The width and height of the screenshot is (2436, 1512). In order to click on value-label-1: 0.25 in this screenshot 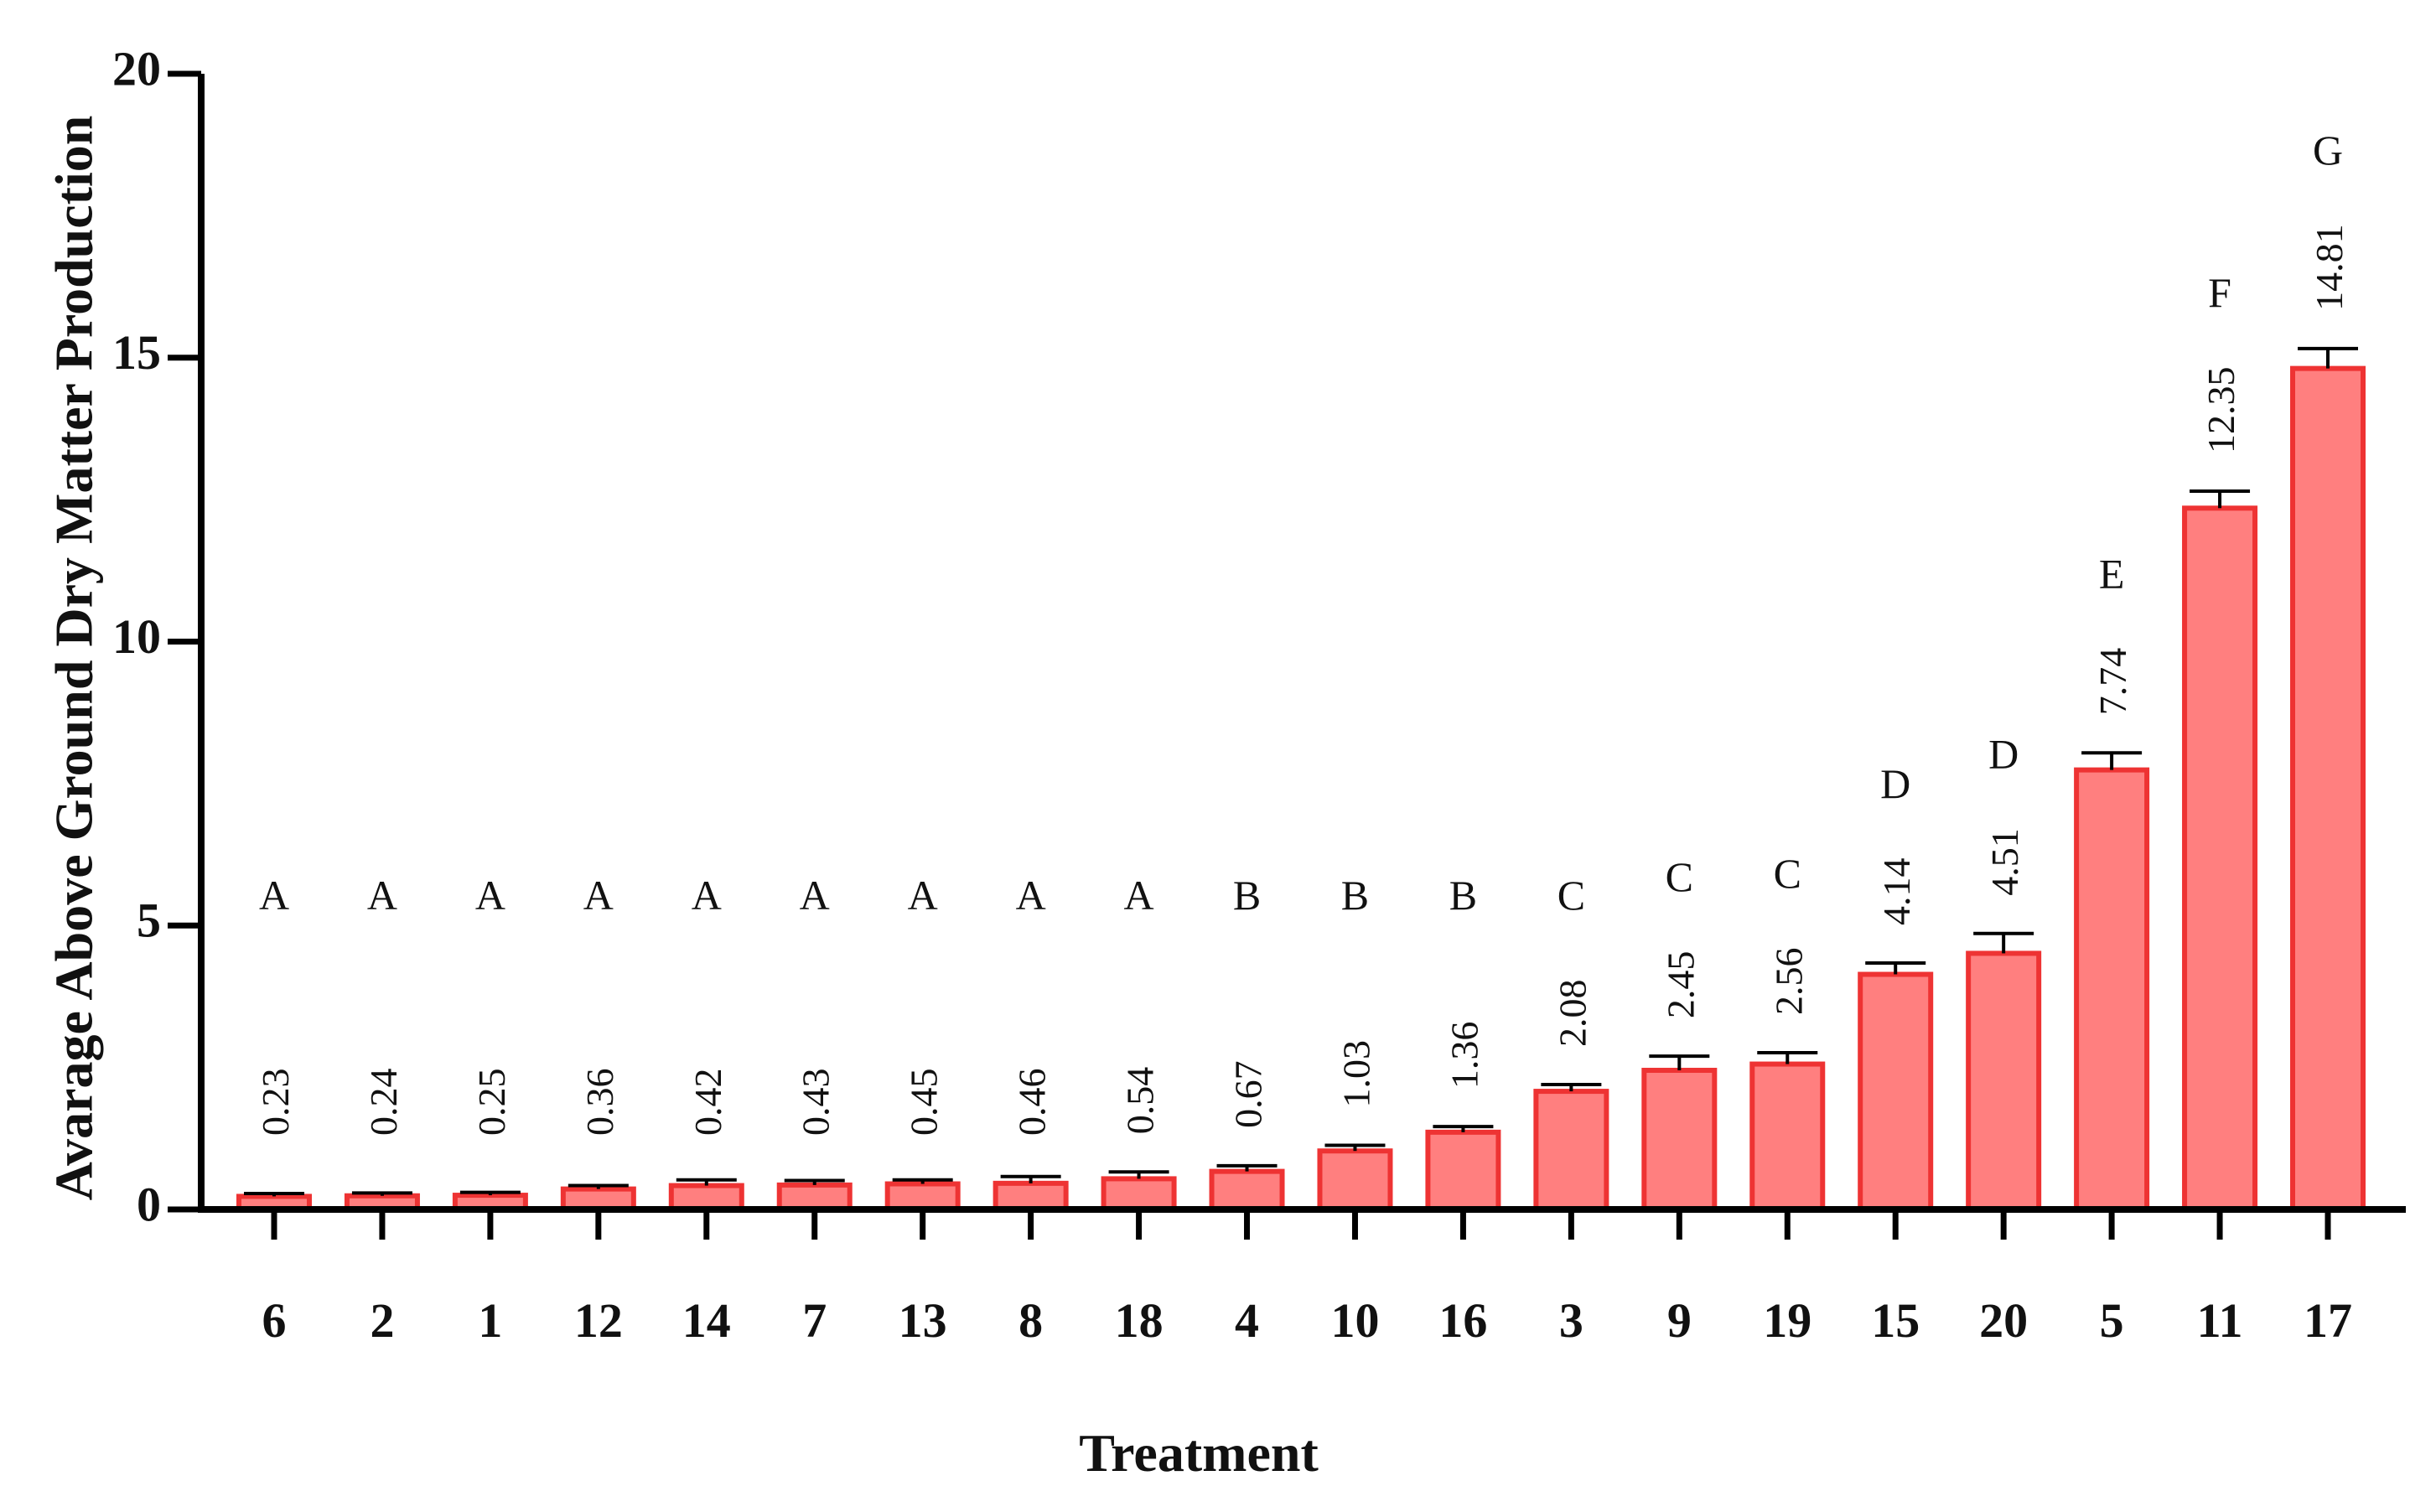, I will do `click(492, 1103)`.